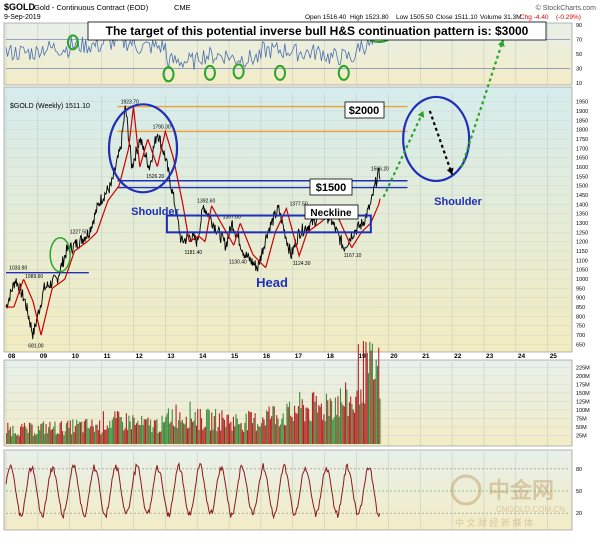 Image resolution: width=600 pixels, height=544 pixels. I want to click on x-tick-label: 24, so click(522, 356).